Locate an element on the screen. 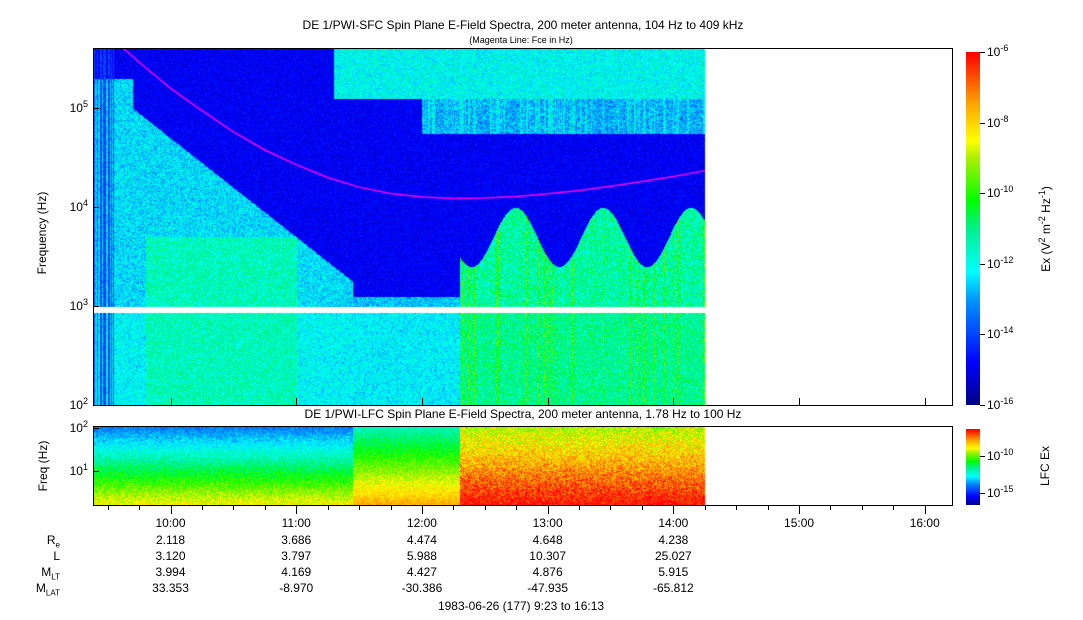  ephemeris-row-label: Re is located at coordinates (53, 541).